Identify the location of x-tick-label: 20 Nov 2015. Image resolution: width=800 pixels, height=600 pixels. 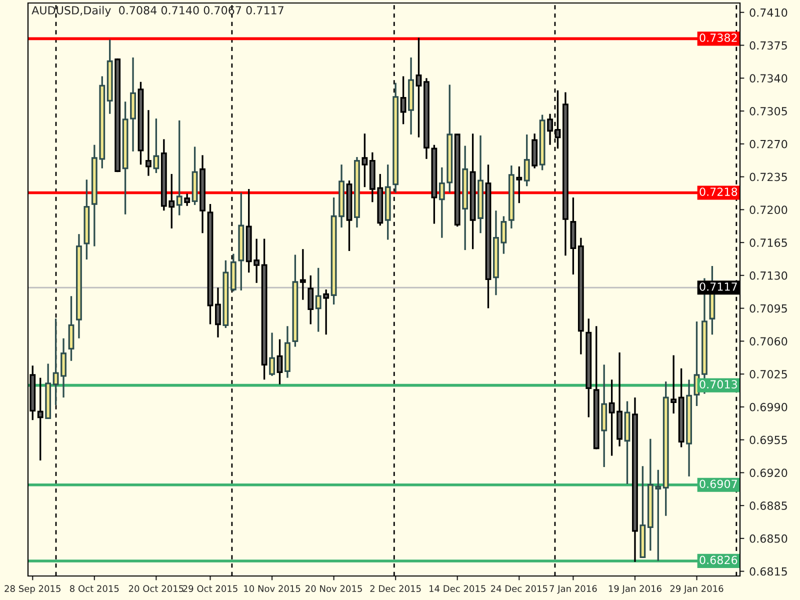
(334, 588).